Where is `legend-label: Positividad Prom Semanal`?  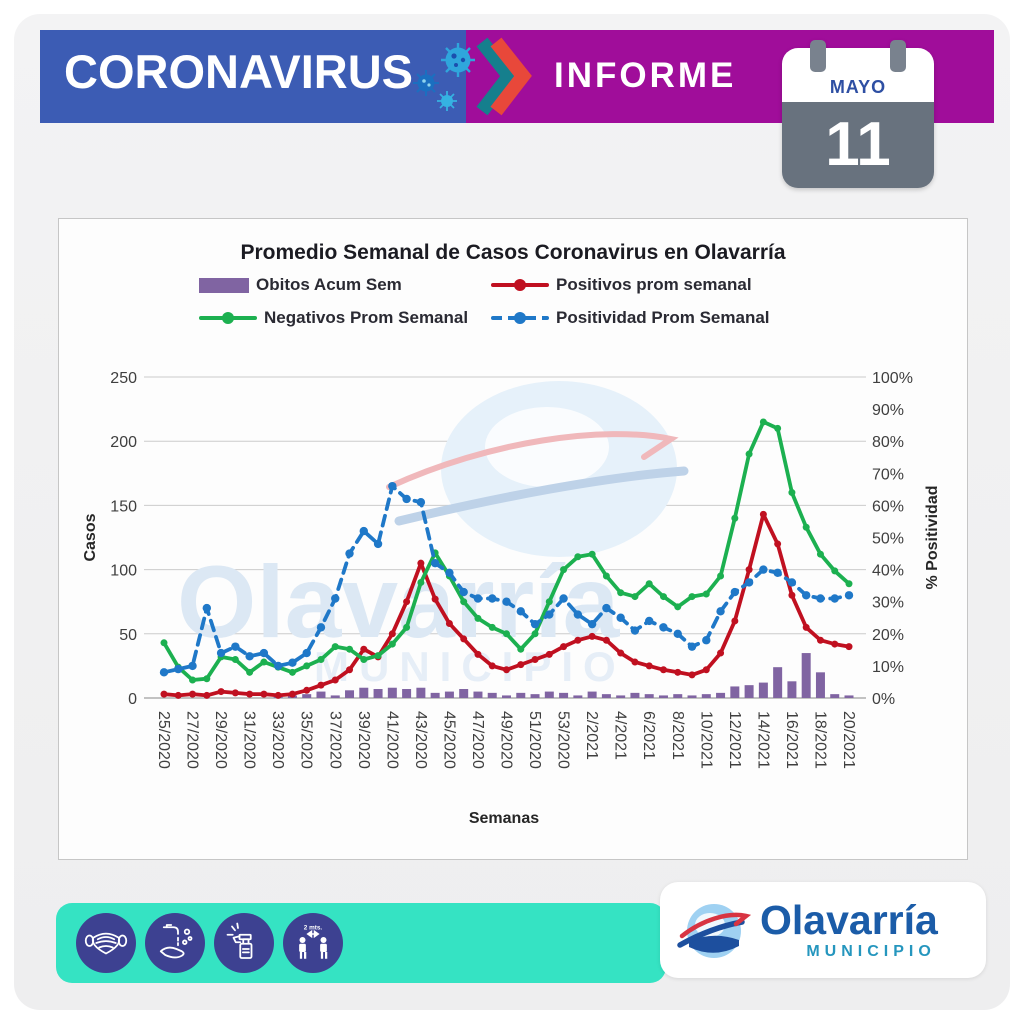 legend-label: Positividad Prom Semanal is located at coordinates (663, 317).